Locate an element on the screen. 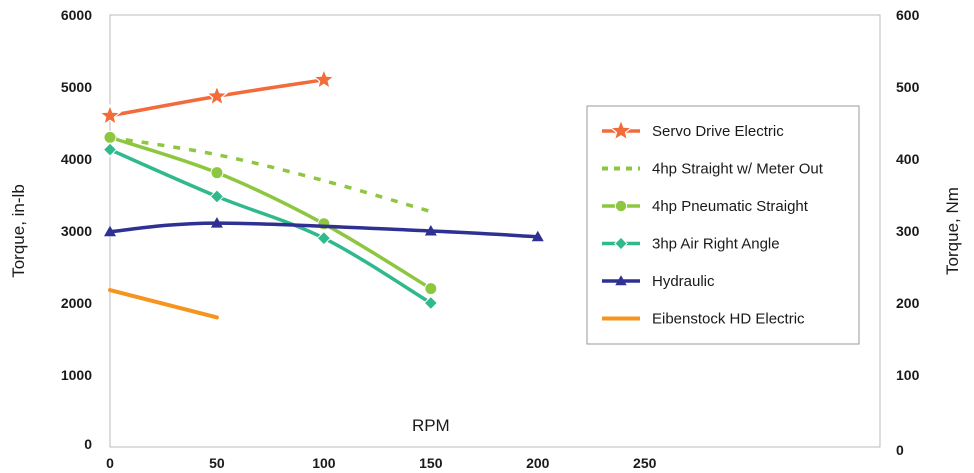 The height and width of the screenshot is (473, 974). y-tick-label: 2000 is located at coordinates (76, 303).